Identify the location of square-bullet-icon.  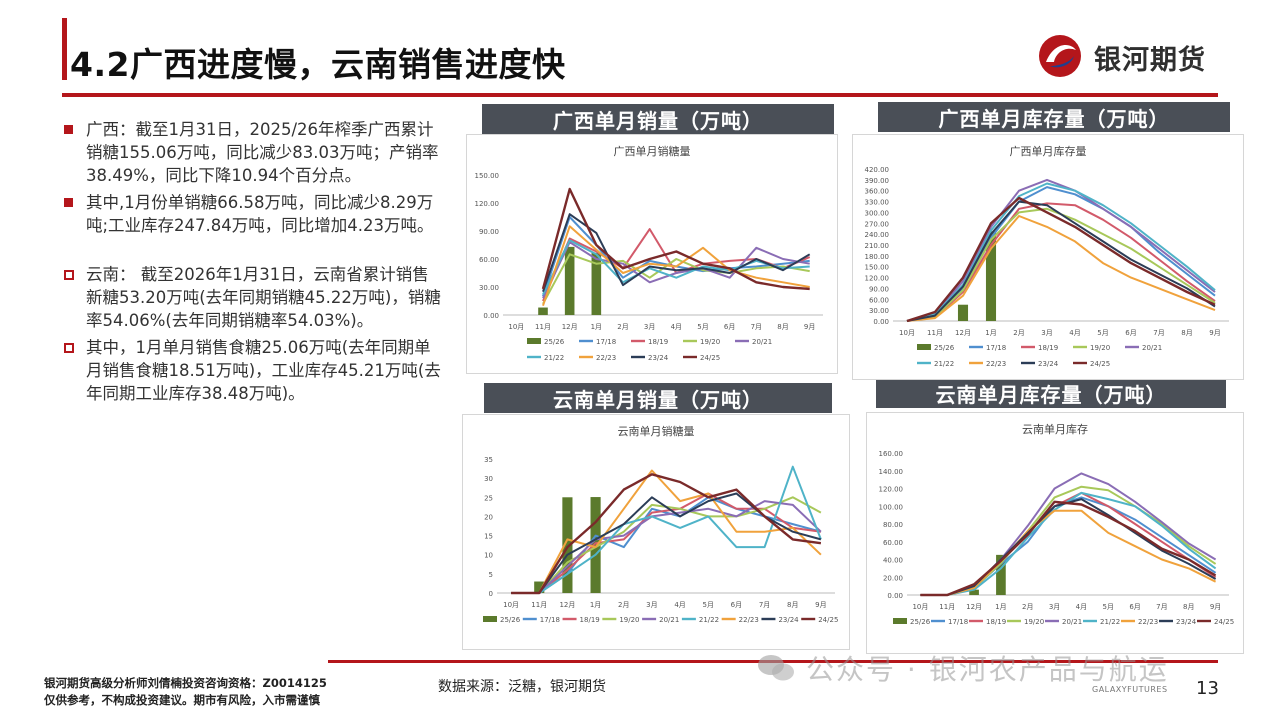
(75, 214).